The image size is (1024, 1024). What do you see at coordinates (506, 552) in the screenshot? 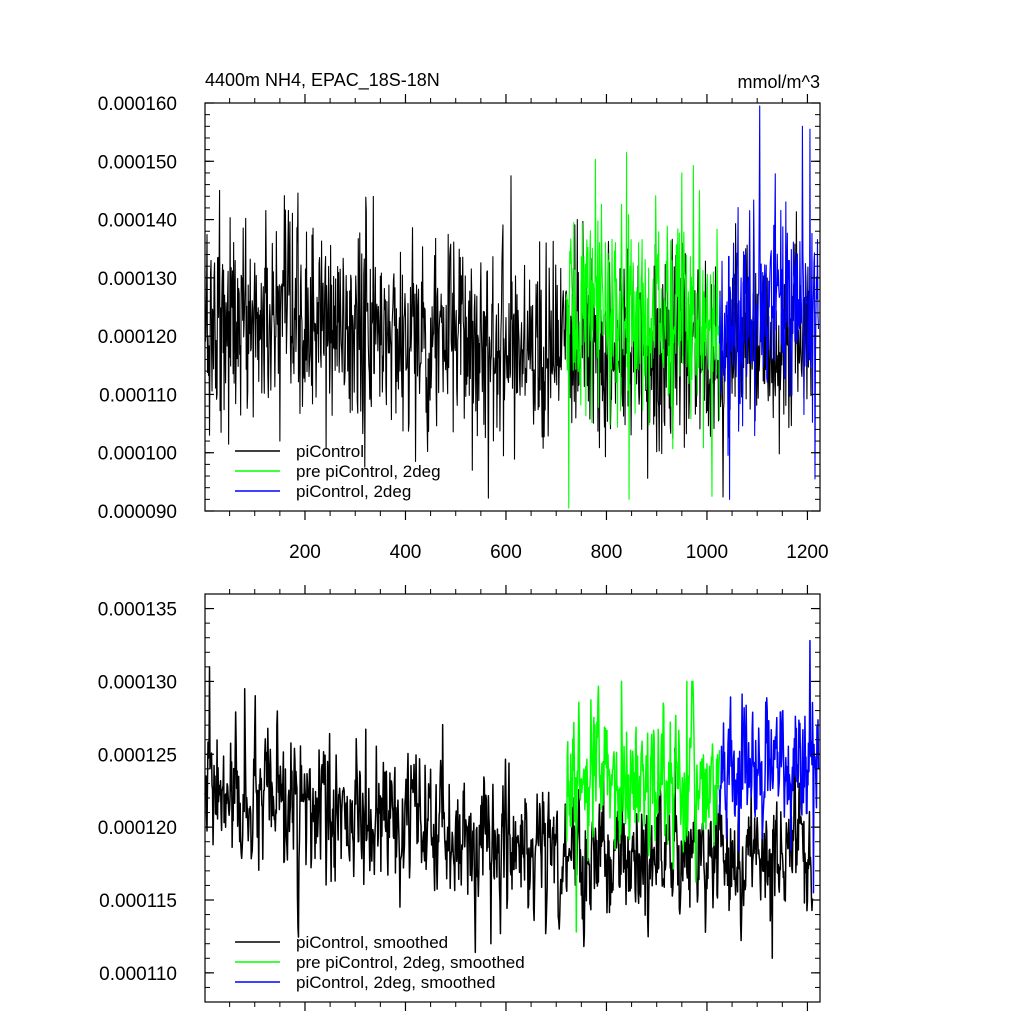
I see `x-tick-label: 600` at bounding box center [506, 552].